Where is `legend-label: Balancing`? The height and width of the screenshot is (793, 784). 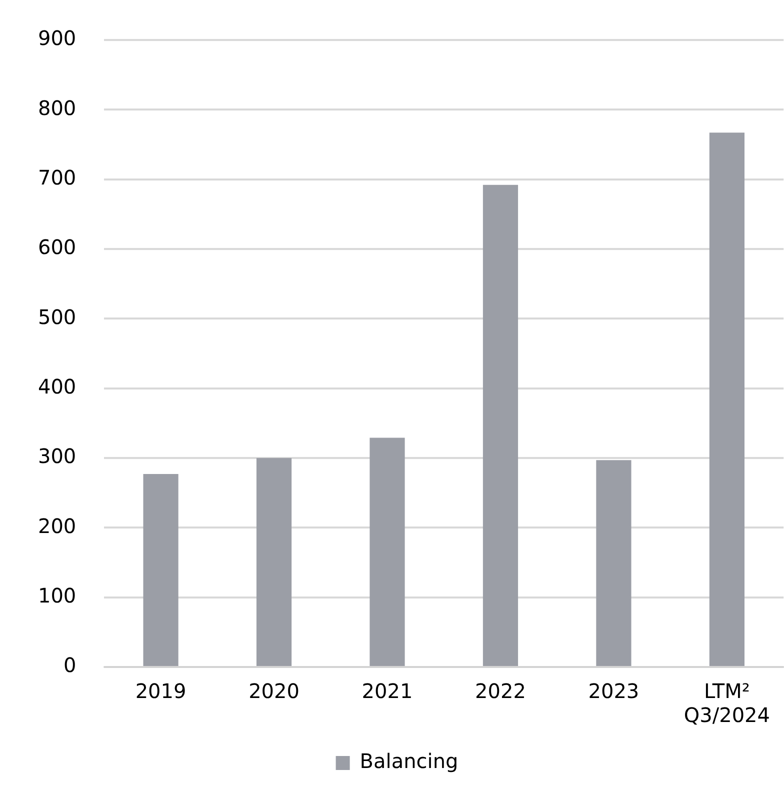 legend-label: Balancing is located at coordinates (409, 761).